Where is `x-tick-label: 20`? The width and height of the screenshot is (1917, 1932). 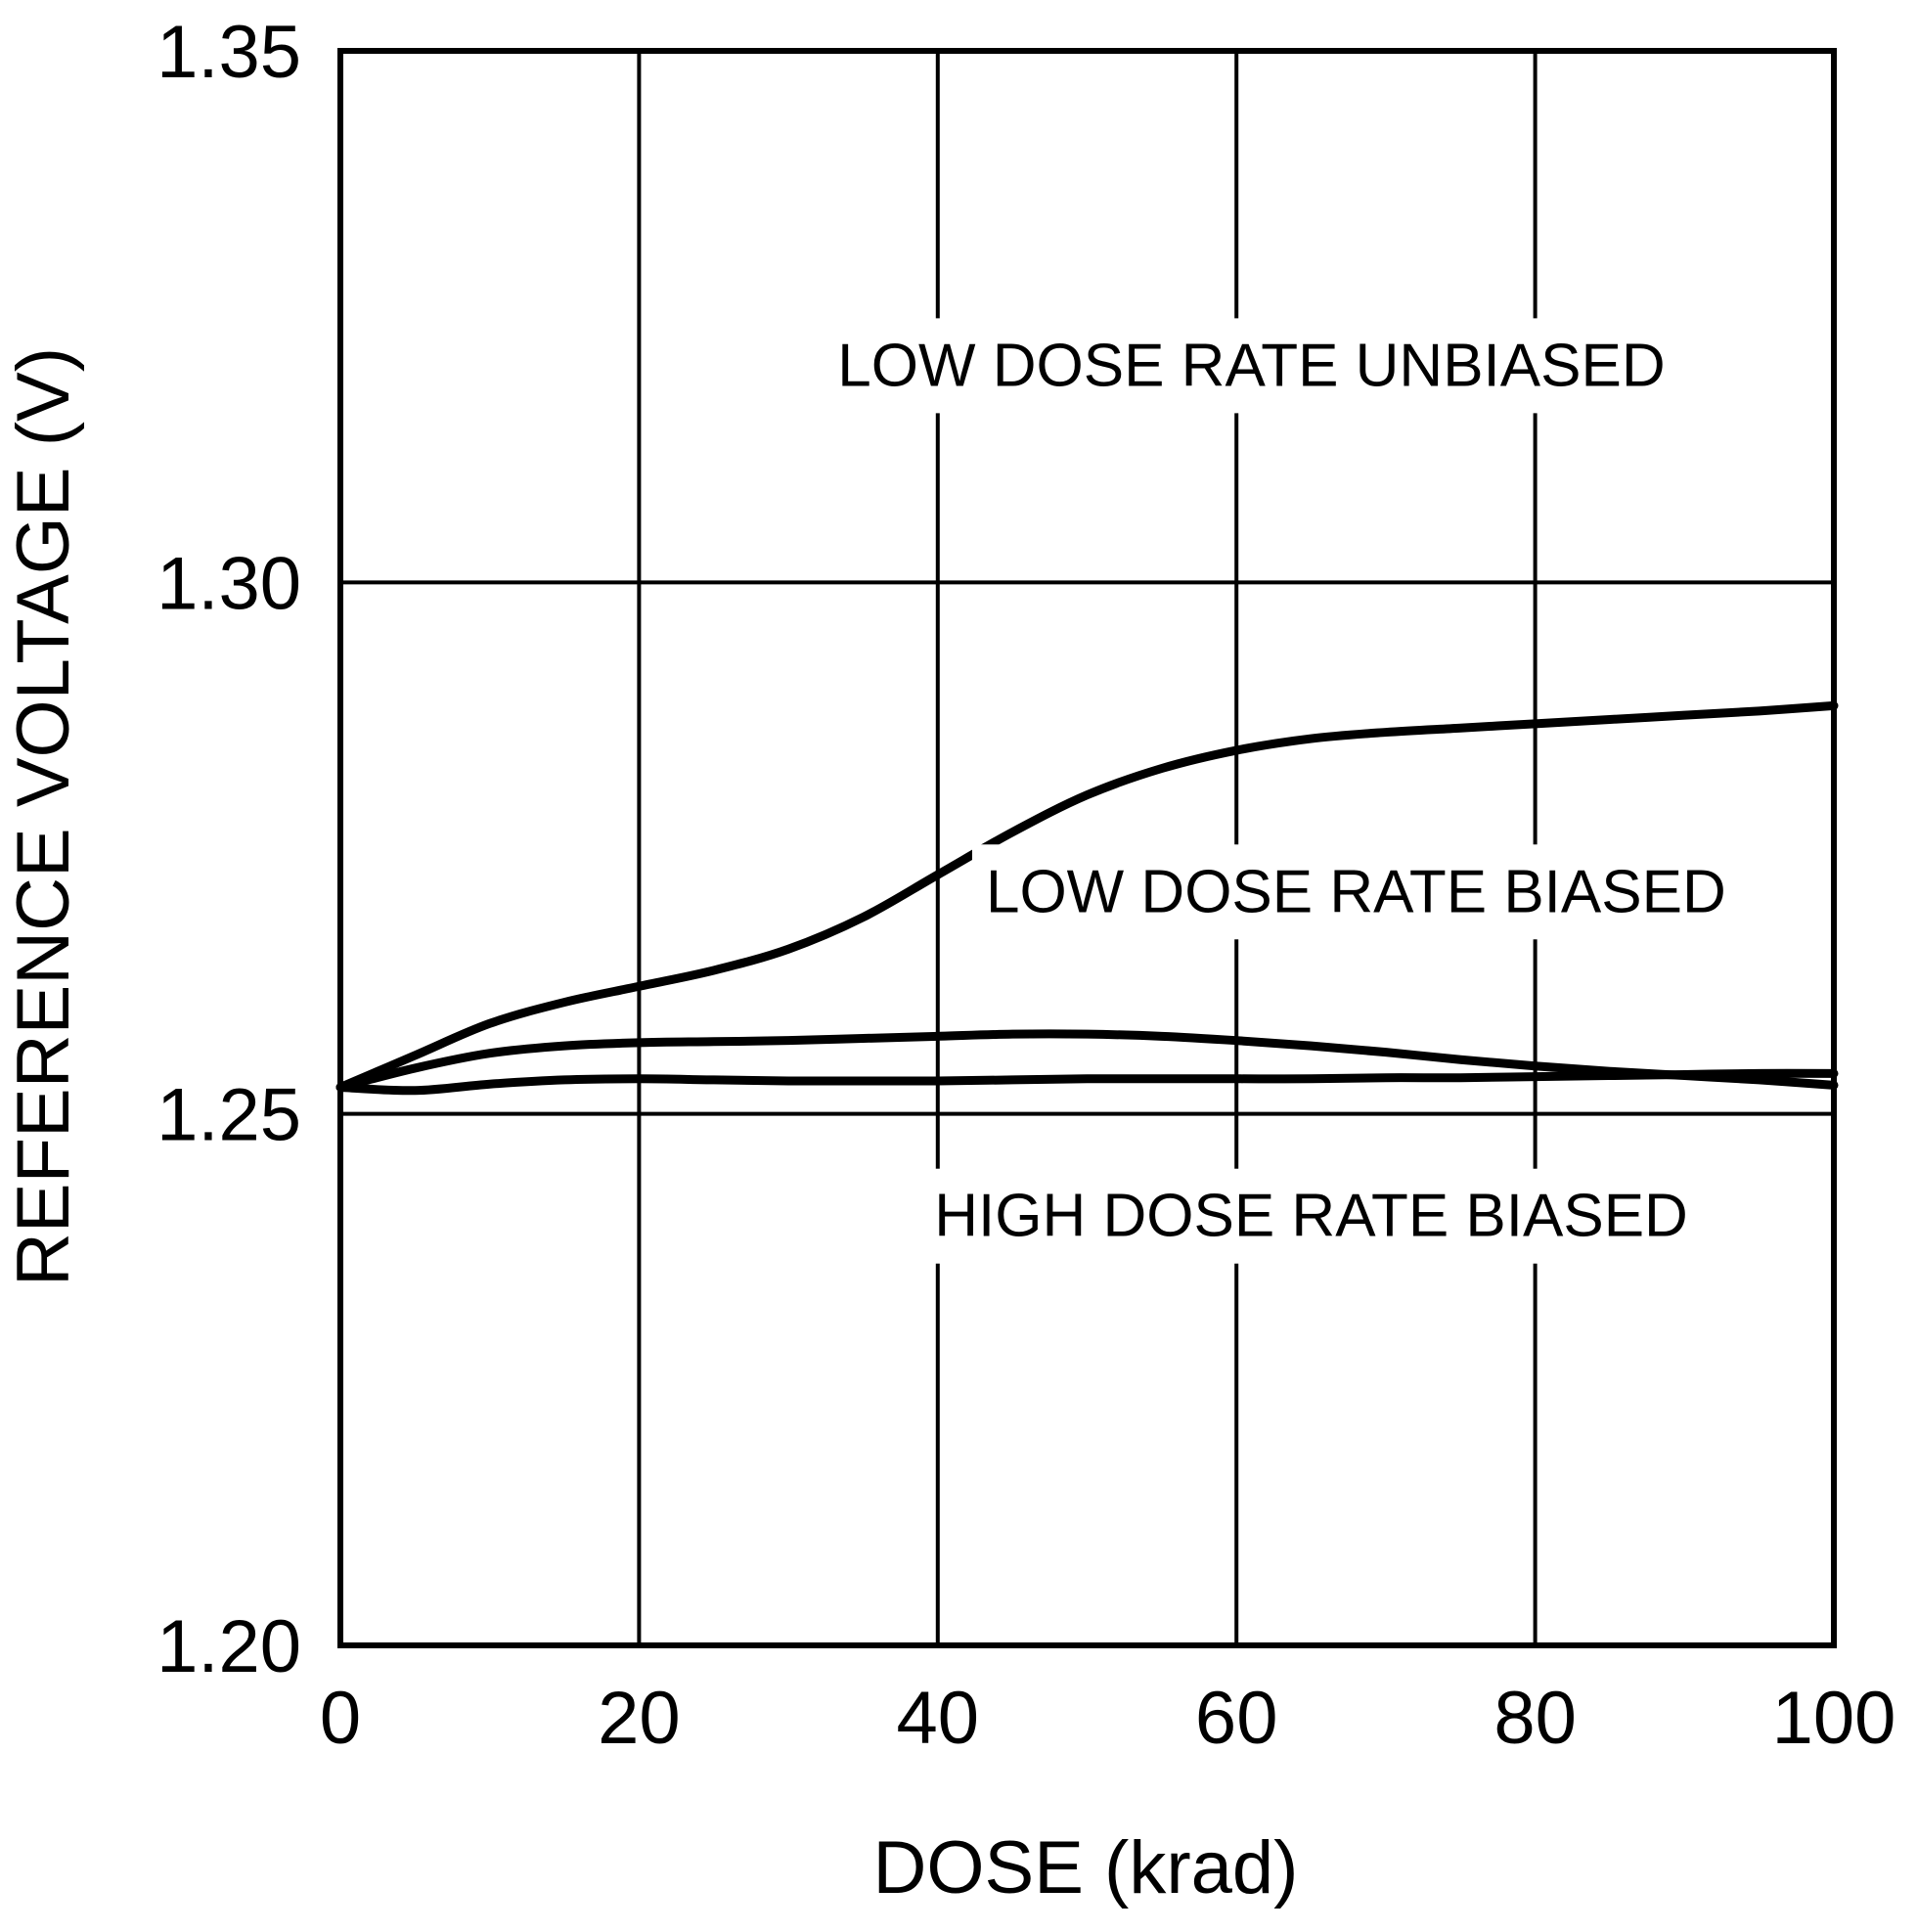
x-tick-label: 20 is located at coordinates (639, 1718).